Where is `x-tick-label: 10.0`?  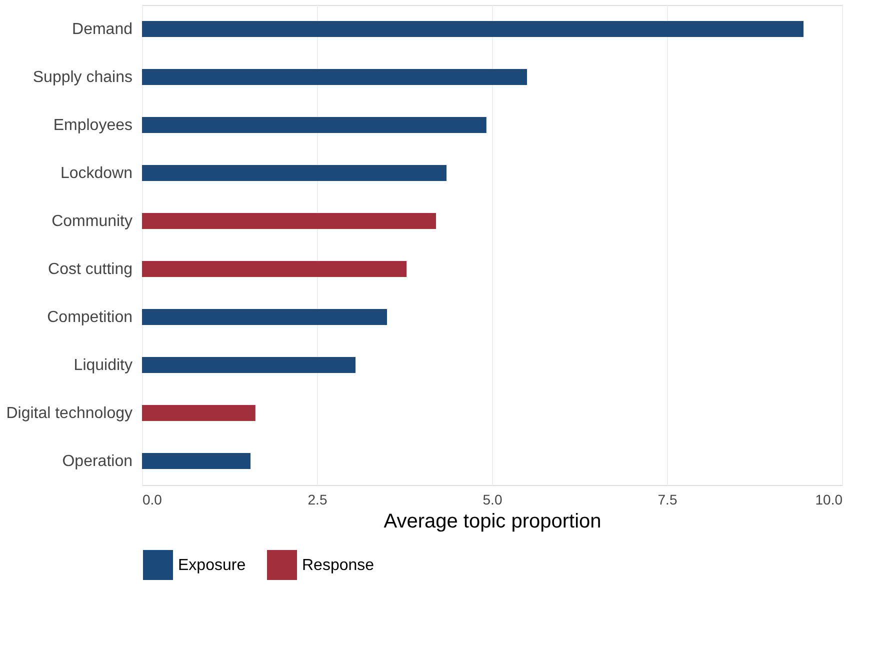
x-tick-label: 10.0 is located at coordinates (829, 500).